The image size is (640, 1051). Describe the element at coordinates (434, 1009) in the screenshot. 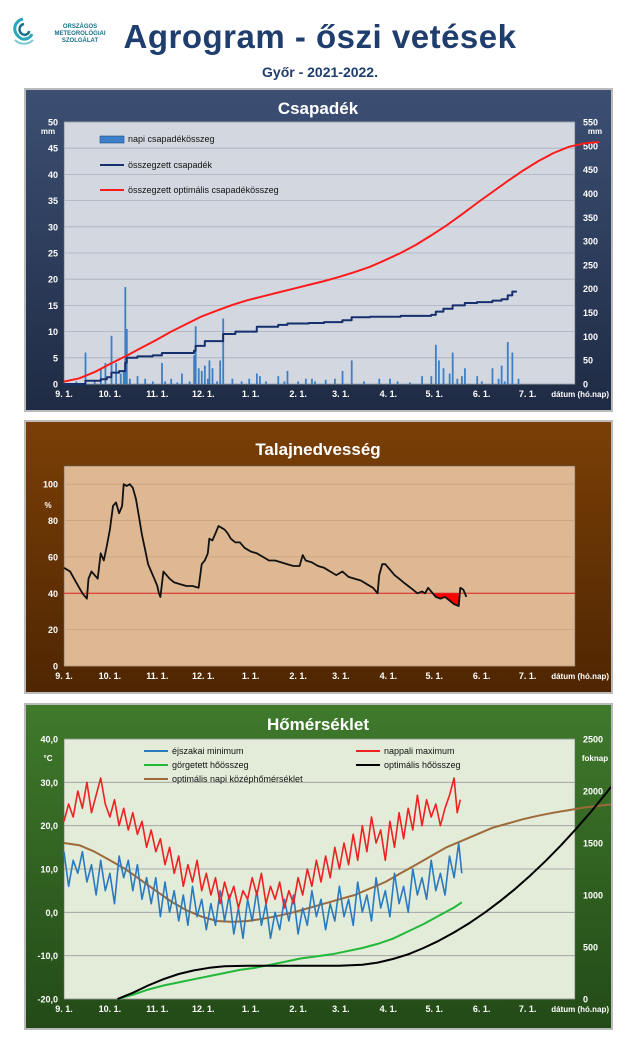

I see `x-tick-label: 5. 1.` at that location.